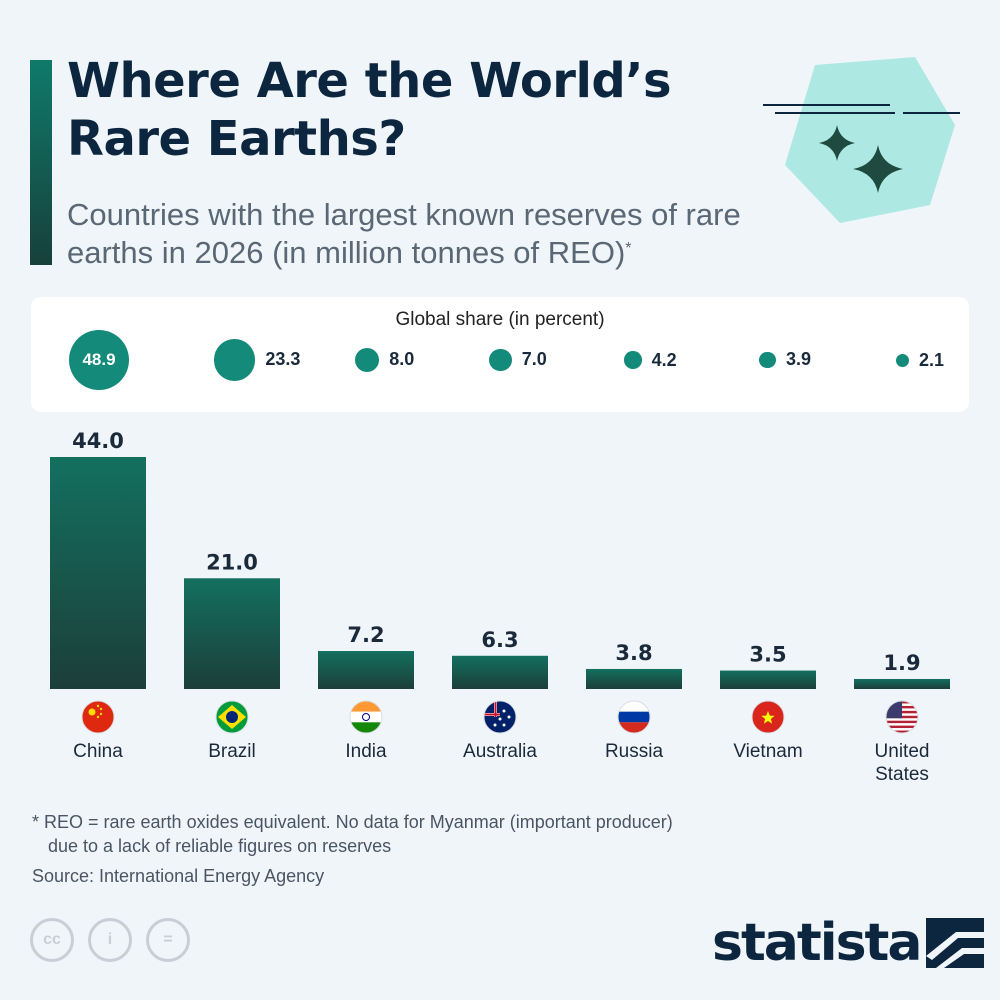 The image size is (1000, 1000). I want to click on share-item: 48.9, so click(99, 360).